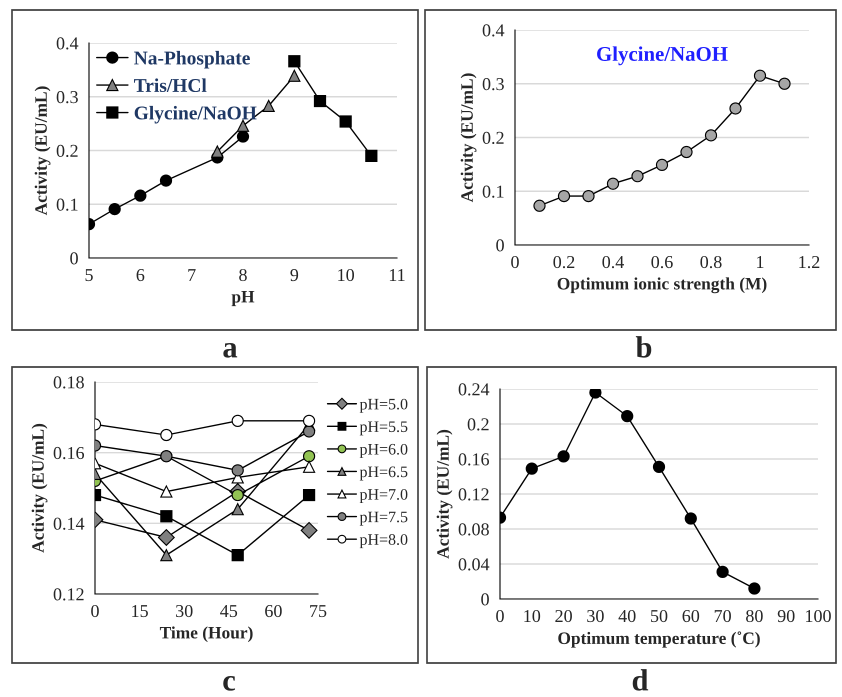 The width and height of the screenshot is (842, 697). I want to click on annotation: Glycine/NaOH, so click(662, 56).